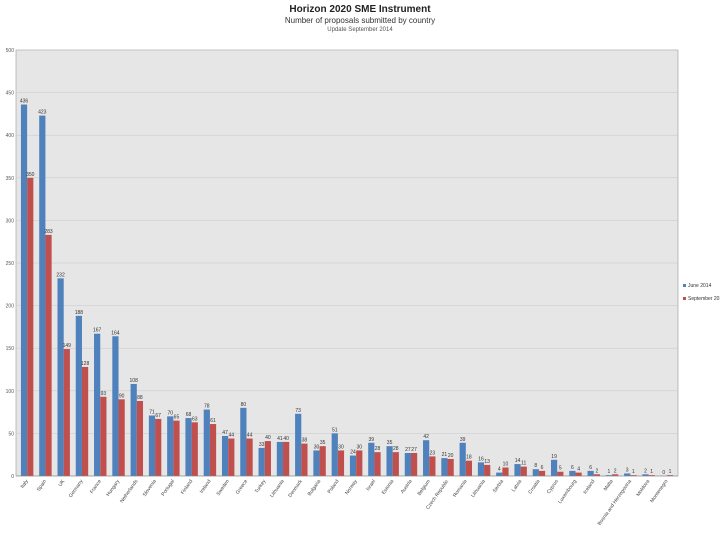  Describe the element at coordinates (242, 487) in the screenshot. I see `x-tick-label: Greece` at that location.